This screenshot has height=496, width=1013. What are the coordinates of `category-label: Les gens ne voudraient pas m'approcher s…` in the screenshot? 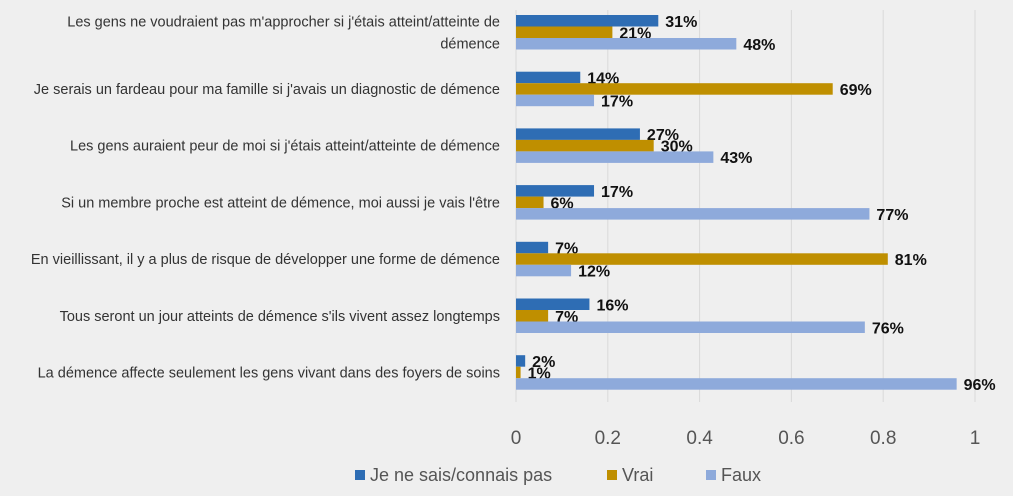 It's located at (283, 22).